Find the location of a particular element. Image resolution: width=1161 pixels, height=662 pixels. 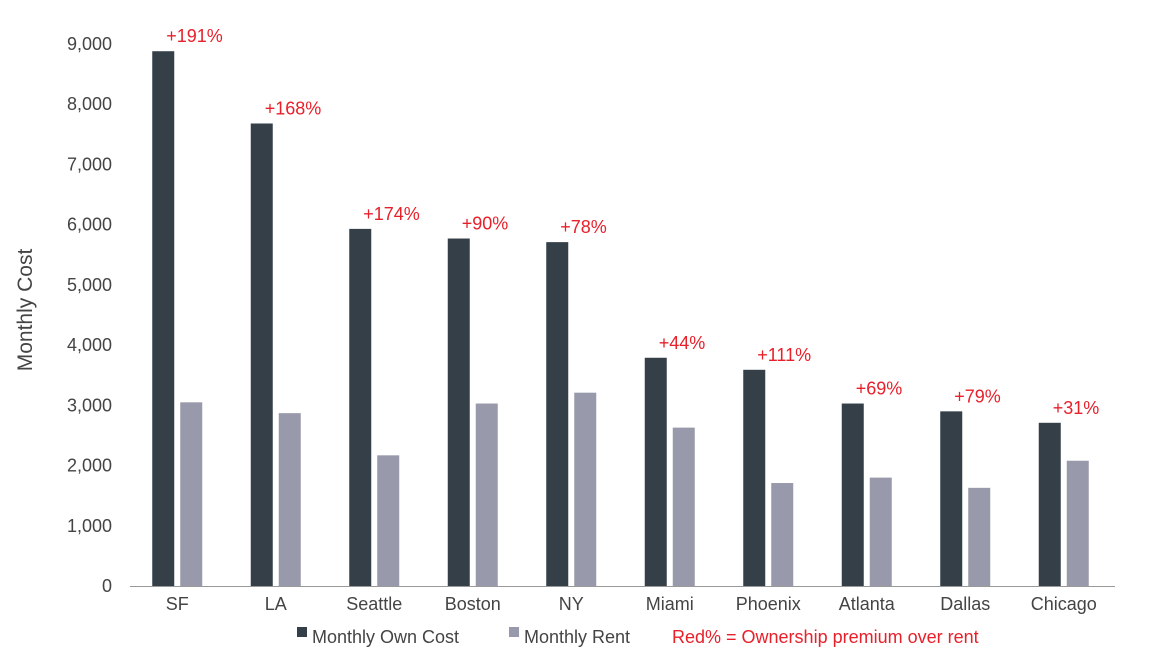

x-tick-label: LA is located at coordinates (276, 604).